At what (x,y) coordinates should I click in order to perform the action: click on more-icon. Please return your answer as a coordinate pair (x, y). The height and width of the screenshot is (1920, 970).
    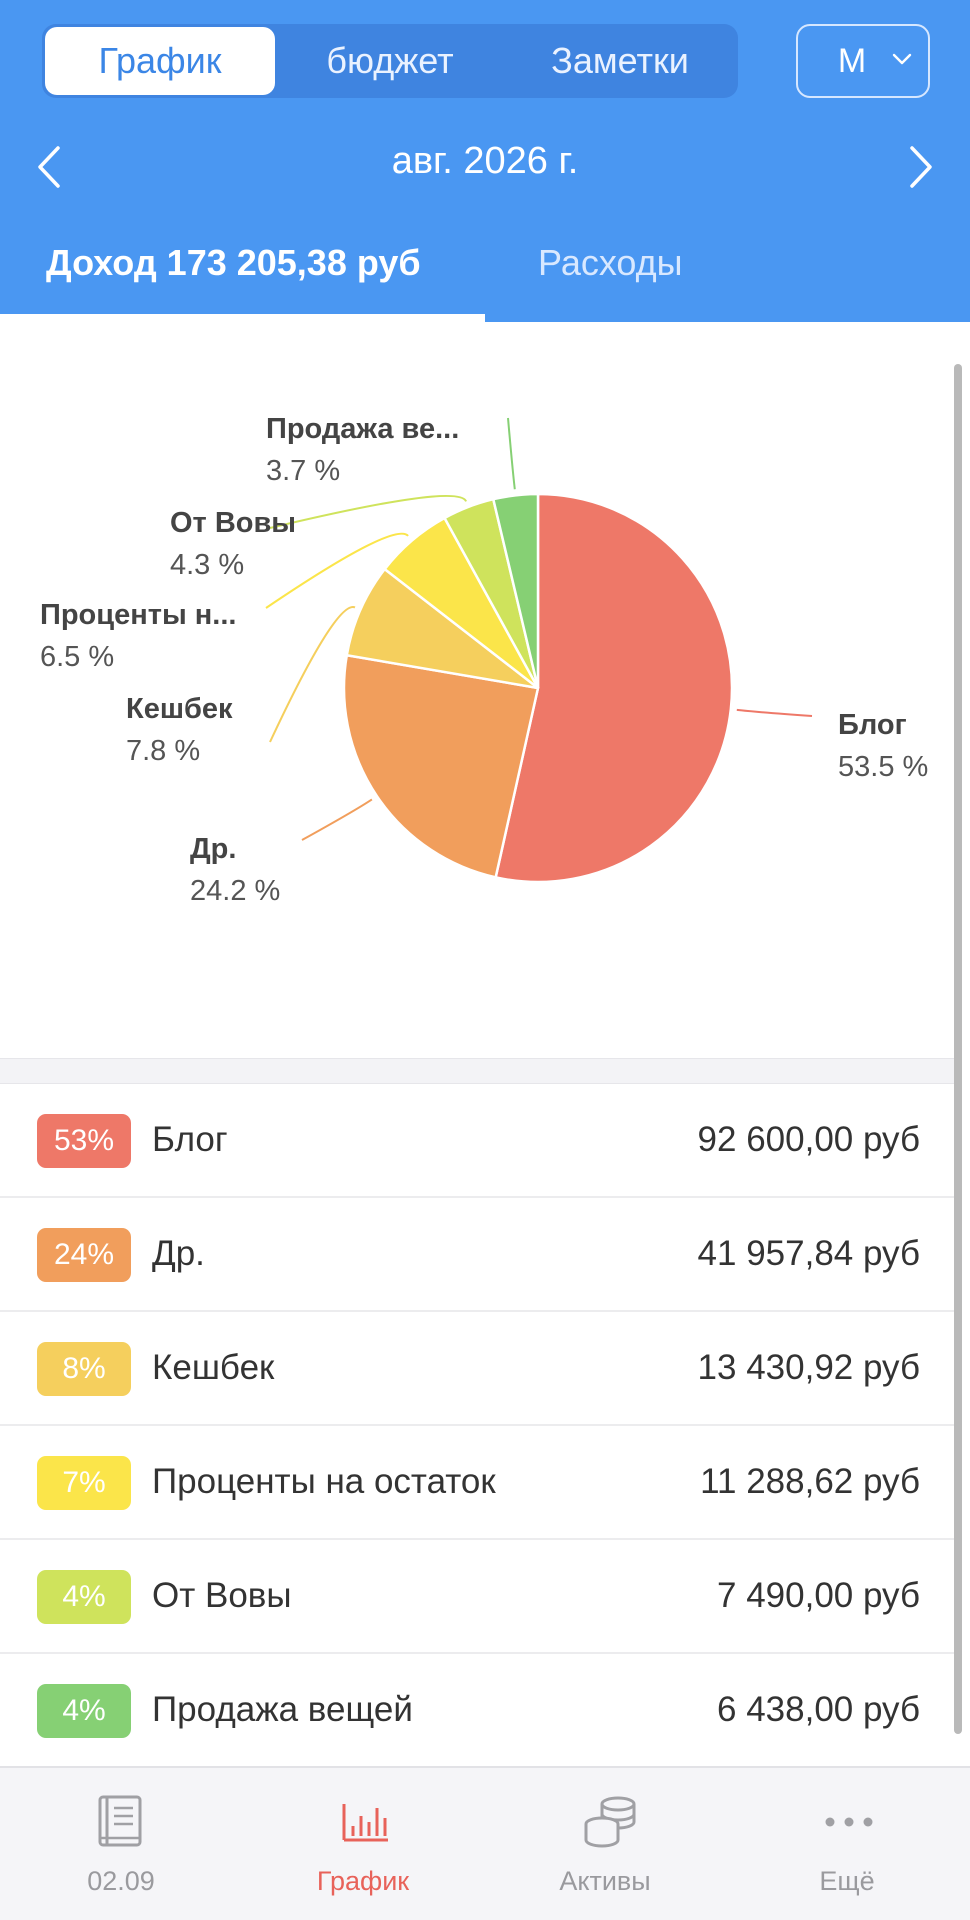
    Looking at the image, I should click on (849, 1822).